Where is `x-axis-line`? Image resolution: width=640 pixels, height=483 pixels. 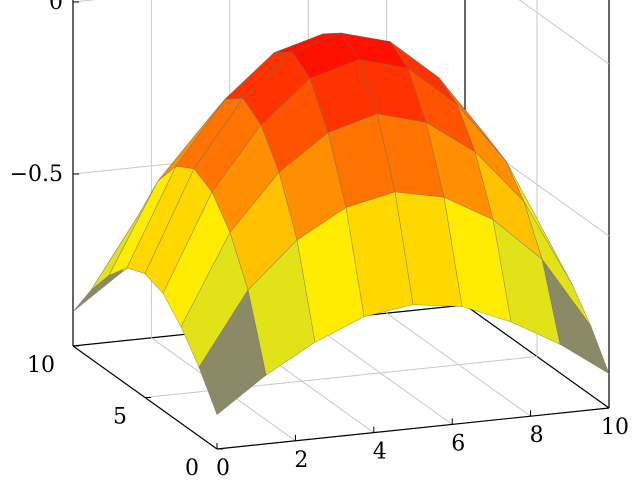
x-axis-line is located at coordinates (413, 428).